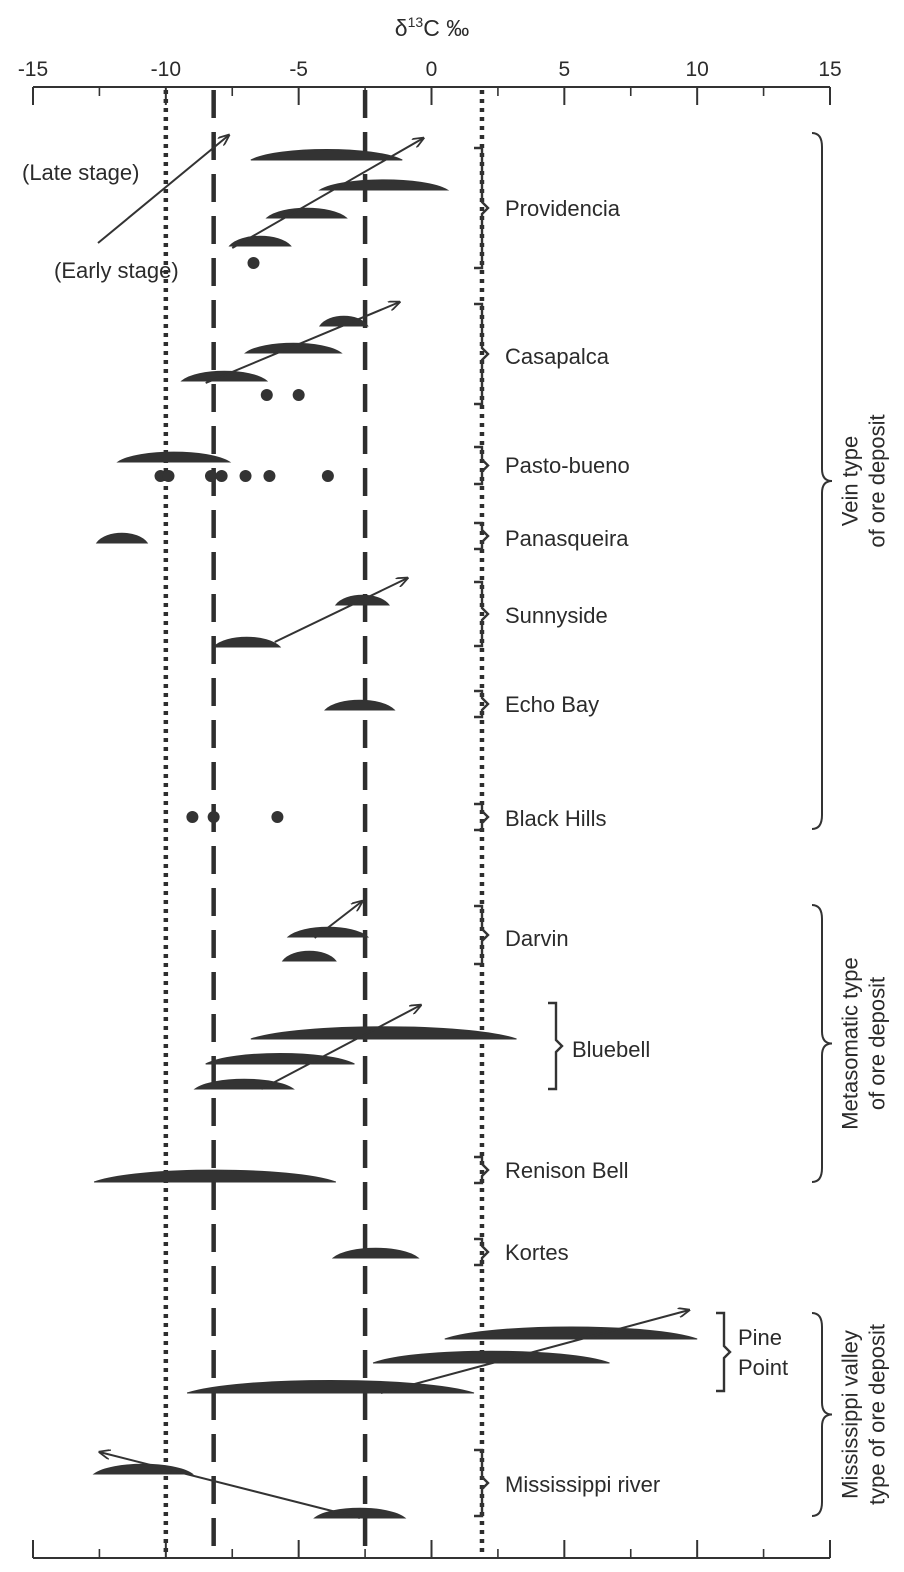 The width and height of the screenshot is (904, 1572). What do you see at coordinates (432, 69) in the screenshot?
I see `x-tick-label: 0` at bounding box center [432, 69].